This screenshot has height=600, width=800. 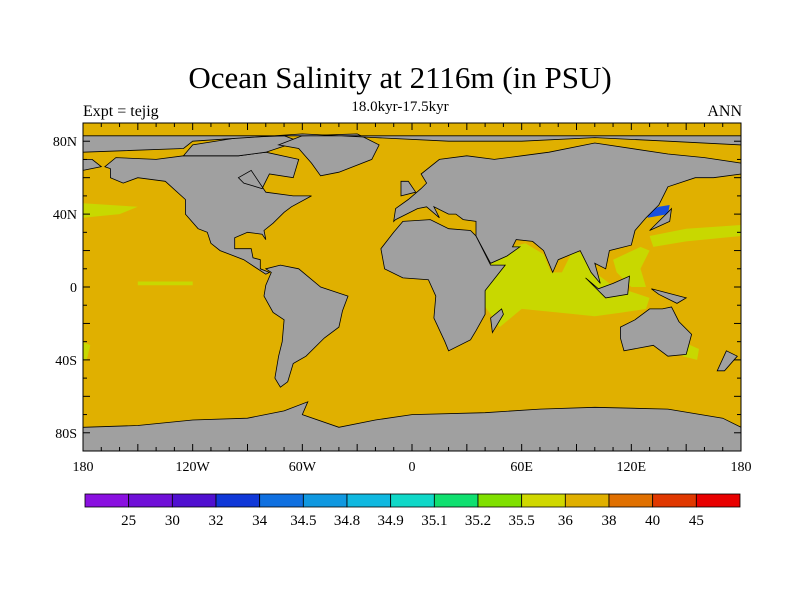 What do you see at coordinates (669, 296) in the screenshot?
I see `land-new-guinea` at bounding box center [669, 296].